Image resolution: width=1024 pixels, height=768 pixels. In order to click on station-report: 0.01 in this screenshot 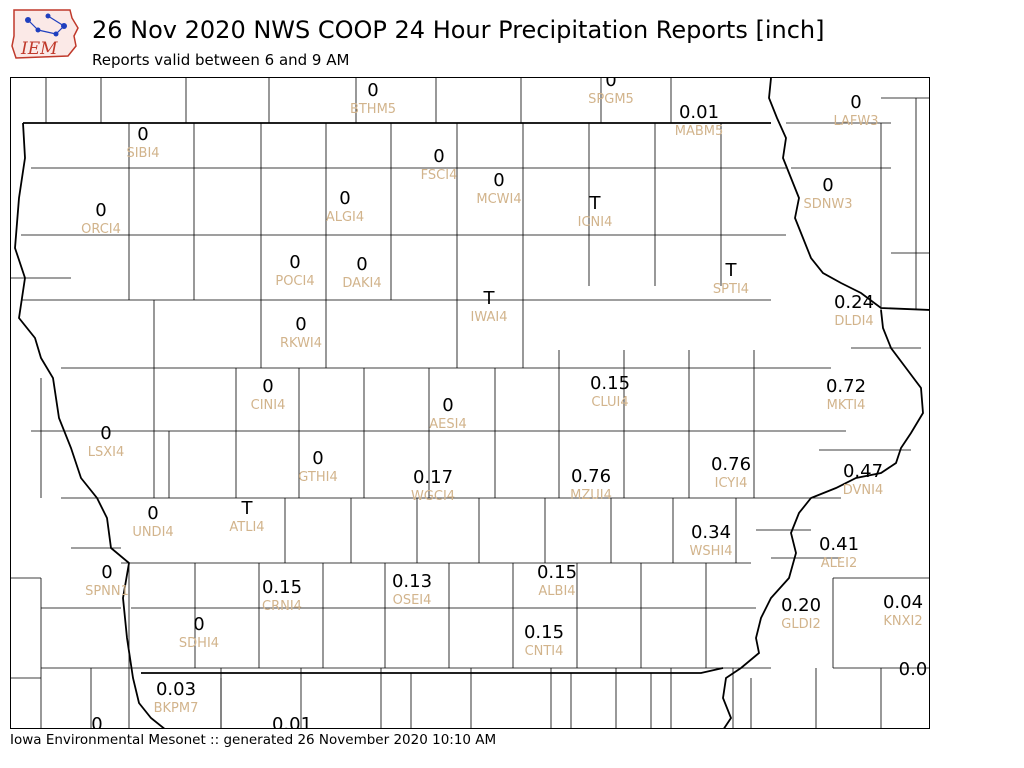, I will do `click(292, 721)`.